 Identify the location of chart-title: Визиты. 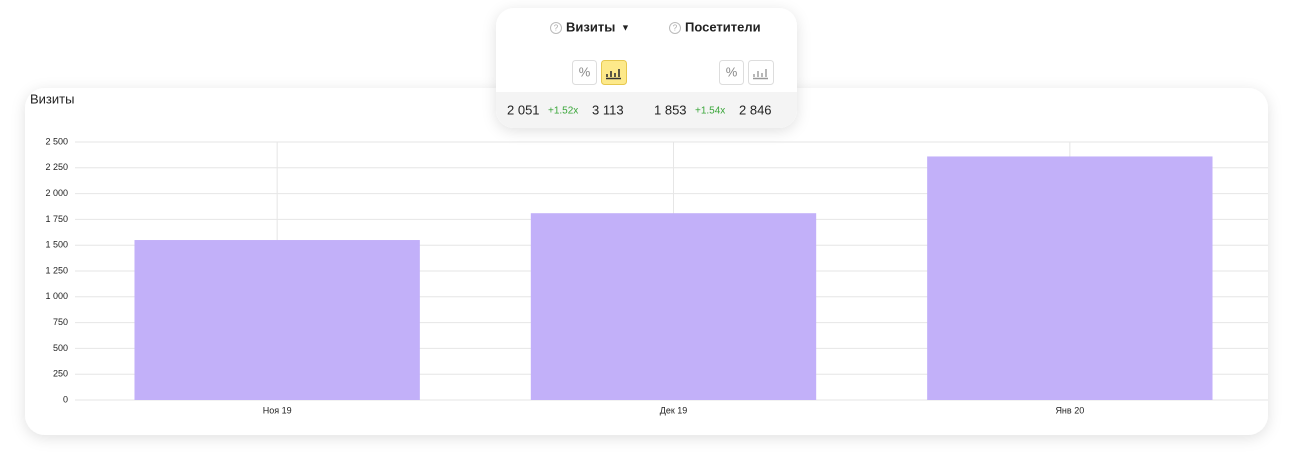
(52, 98).